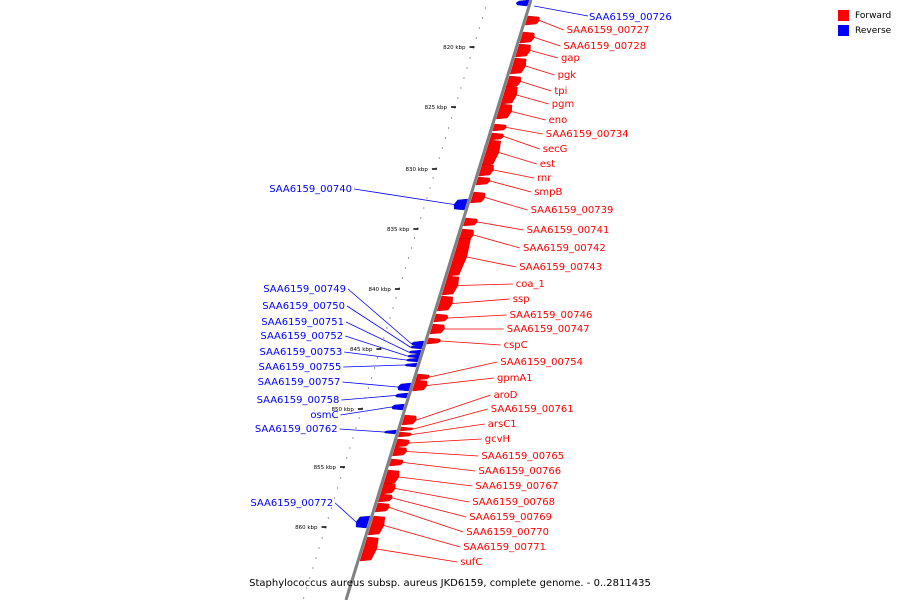 This screenshot has height=600, width=900. Describe the element at coordinates (507, 532) in the screenshot. I see `forward-gene-label: SAA6159_00770` at that location.